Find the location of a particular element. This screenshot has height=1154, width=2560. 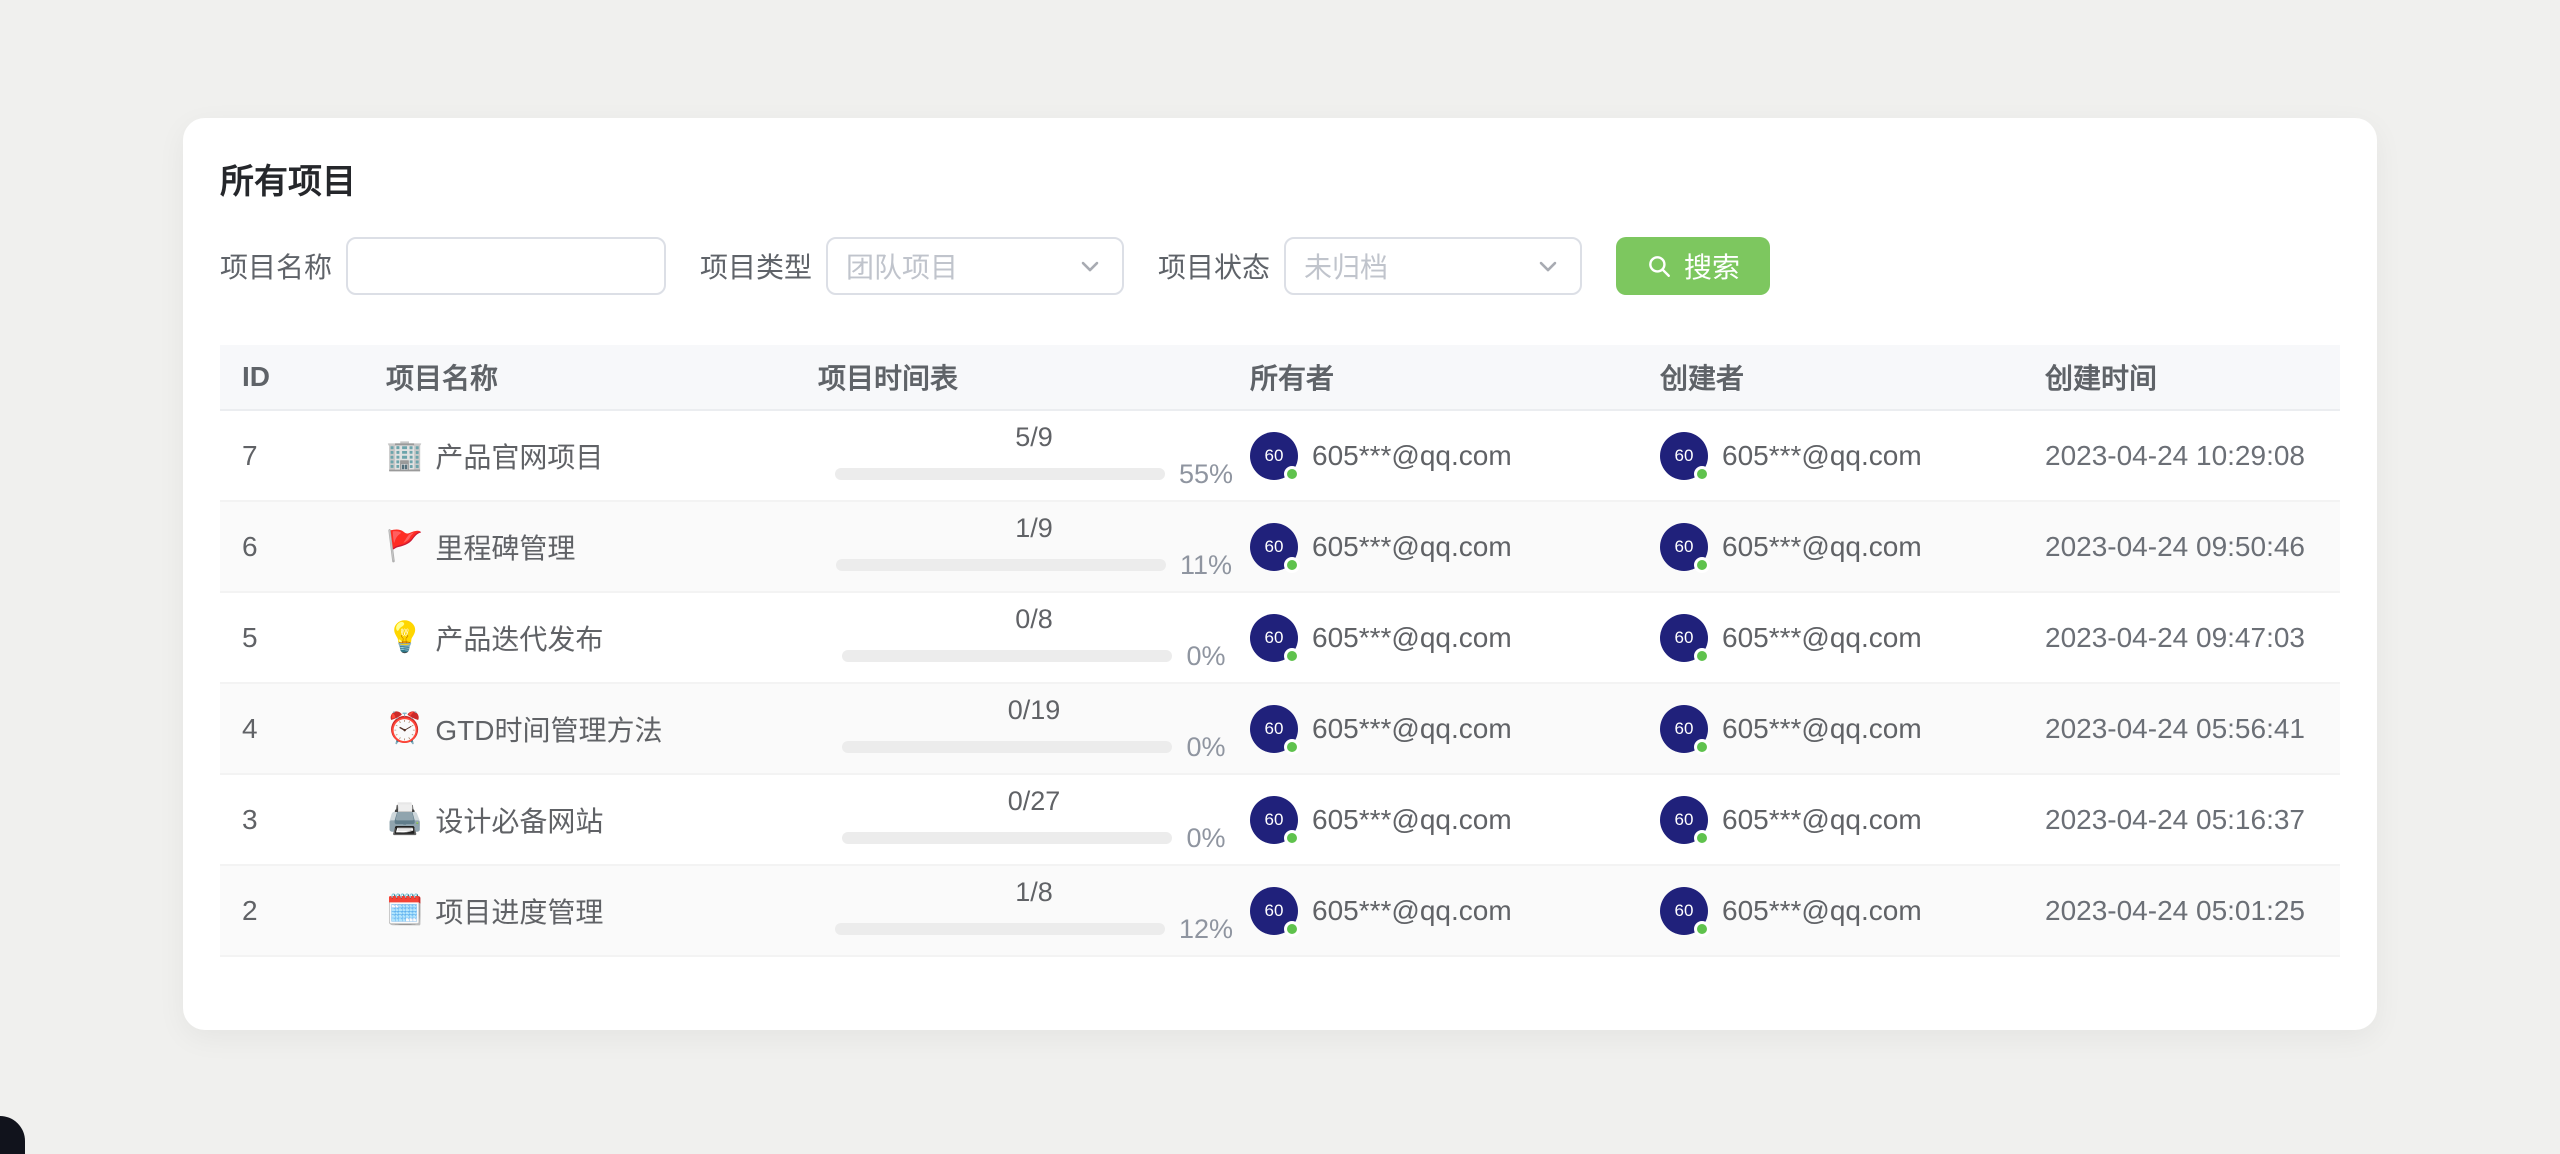

project-status-select: 未归档 is located at coordinates (1433, 266).